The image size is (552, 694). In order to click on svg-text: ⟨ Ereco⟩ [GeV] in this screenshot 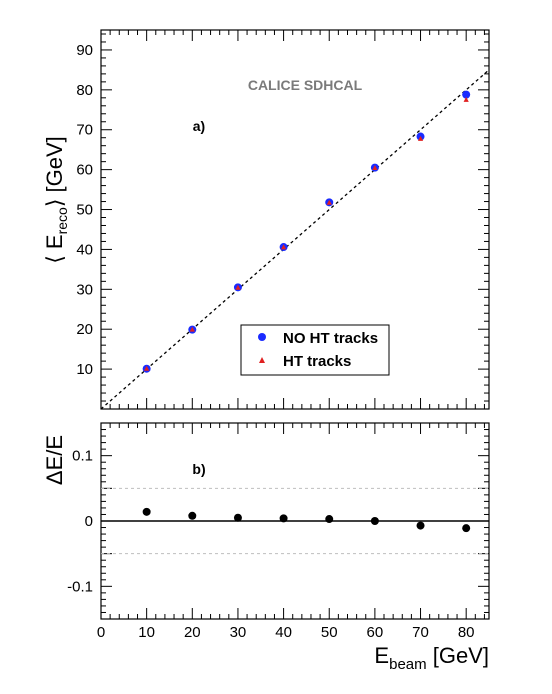, I will do `click(56, 200)`.